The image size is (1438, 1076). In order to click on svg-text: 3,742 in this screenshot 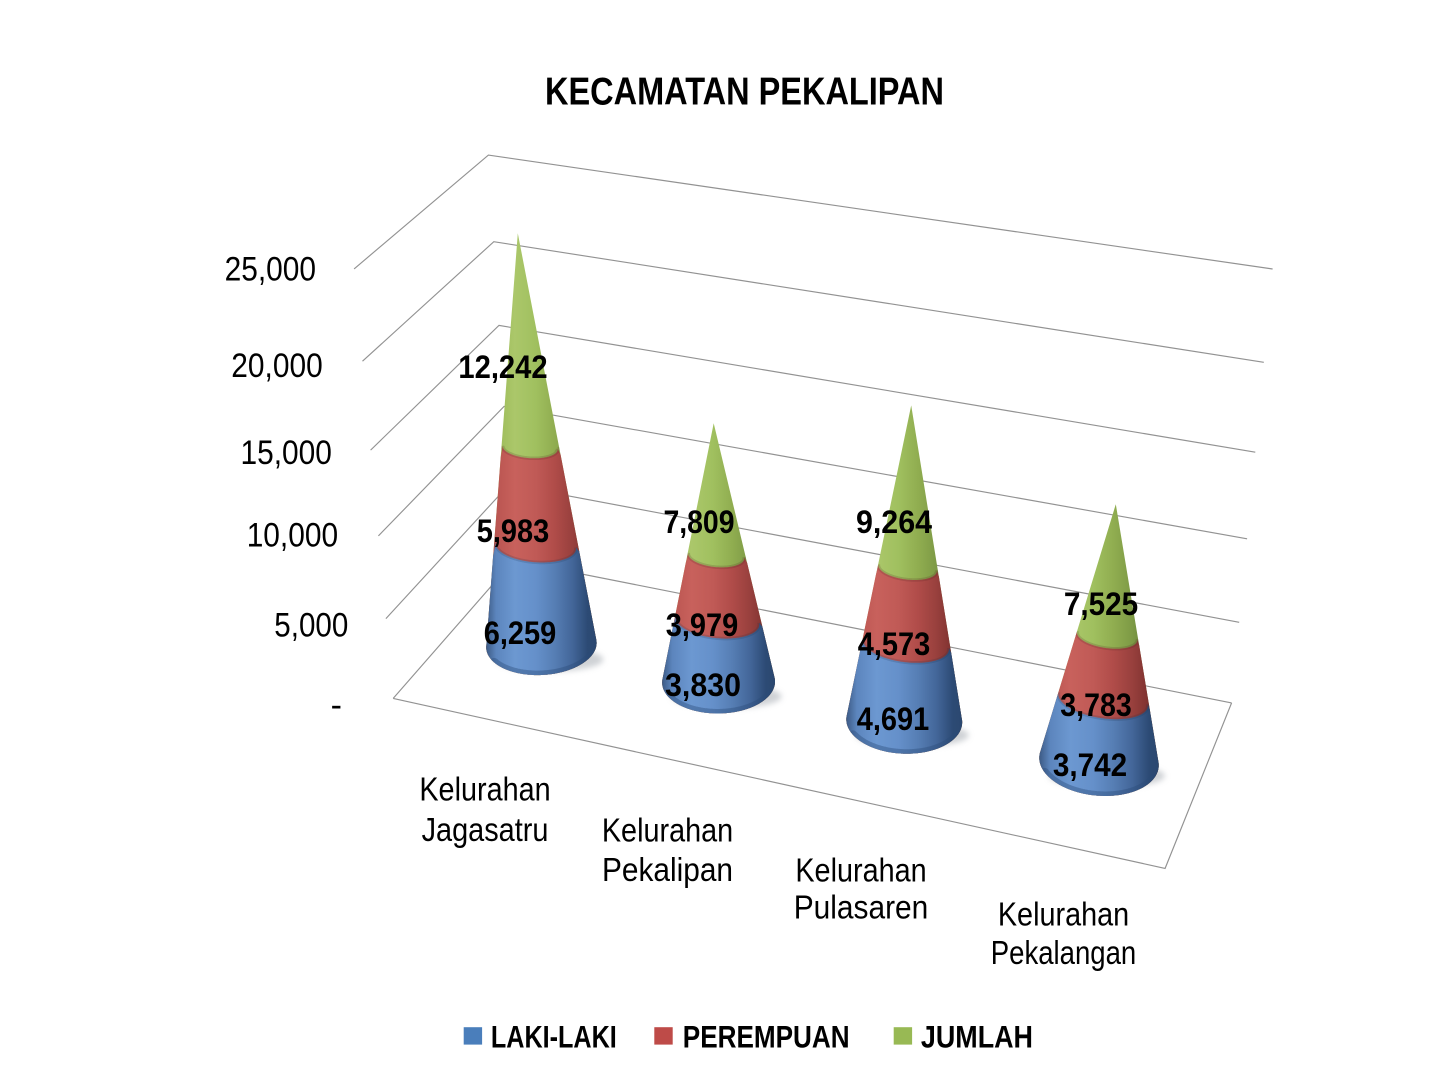, I will do `click(1090, 765)`.